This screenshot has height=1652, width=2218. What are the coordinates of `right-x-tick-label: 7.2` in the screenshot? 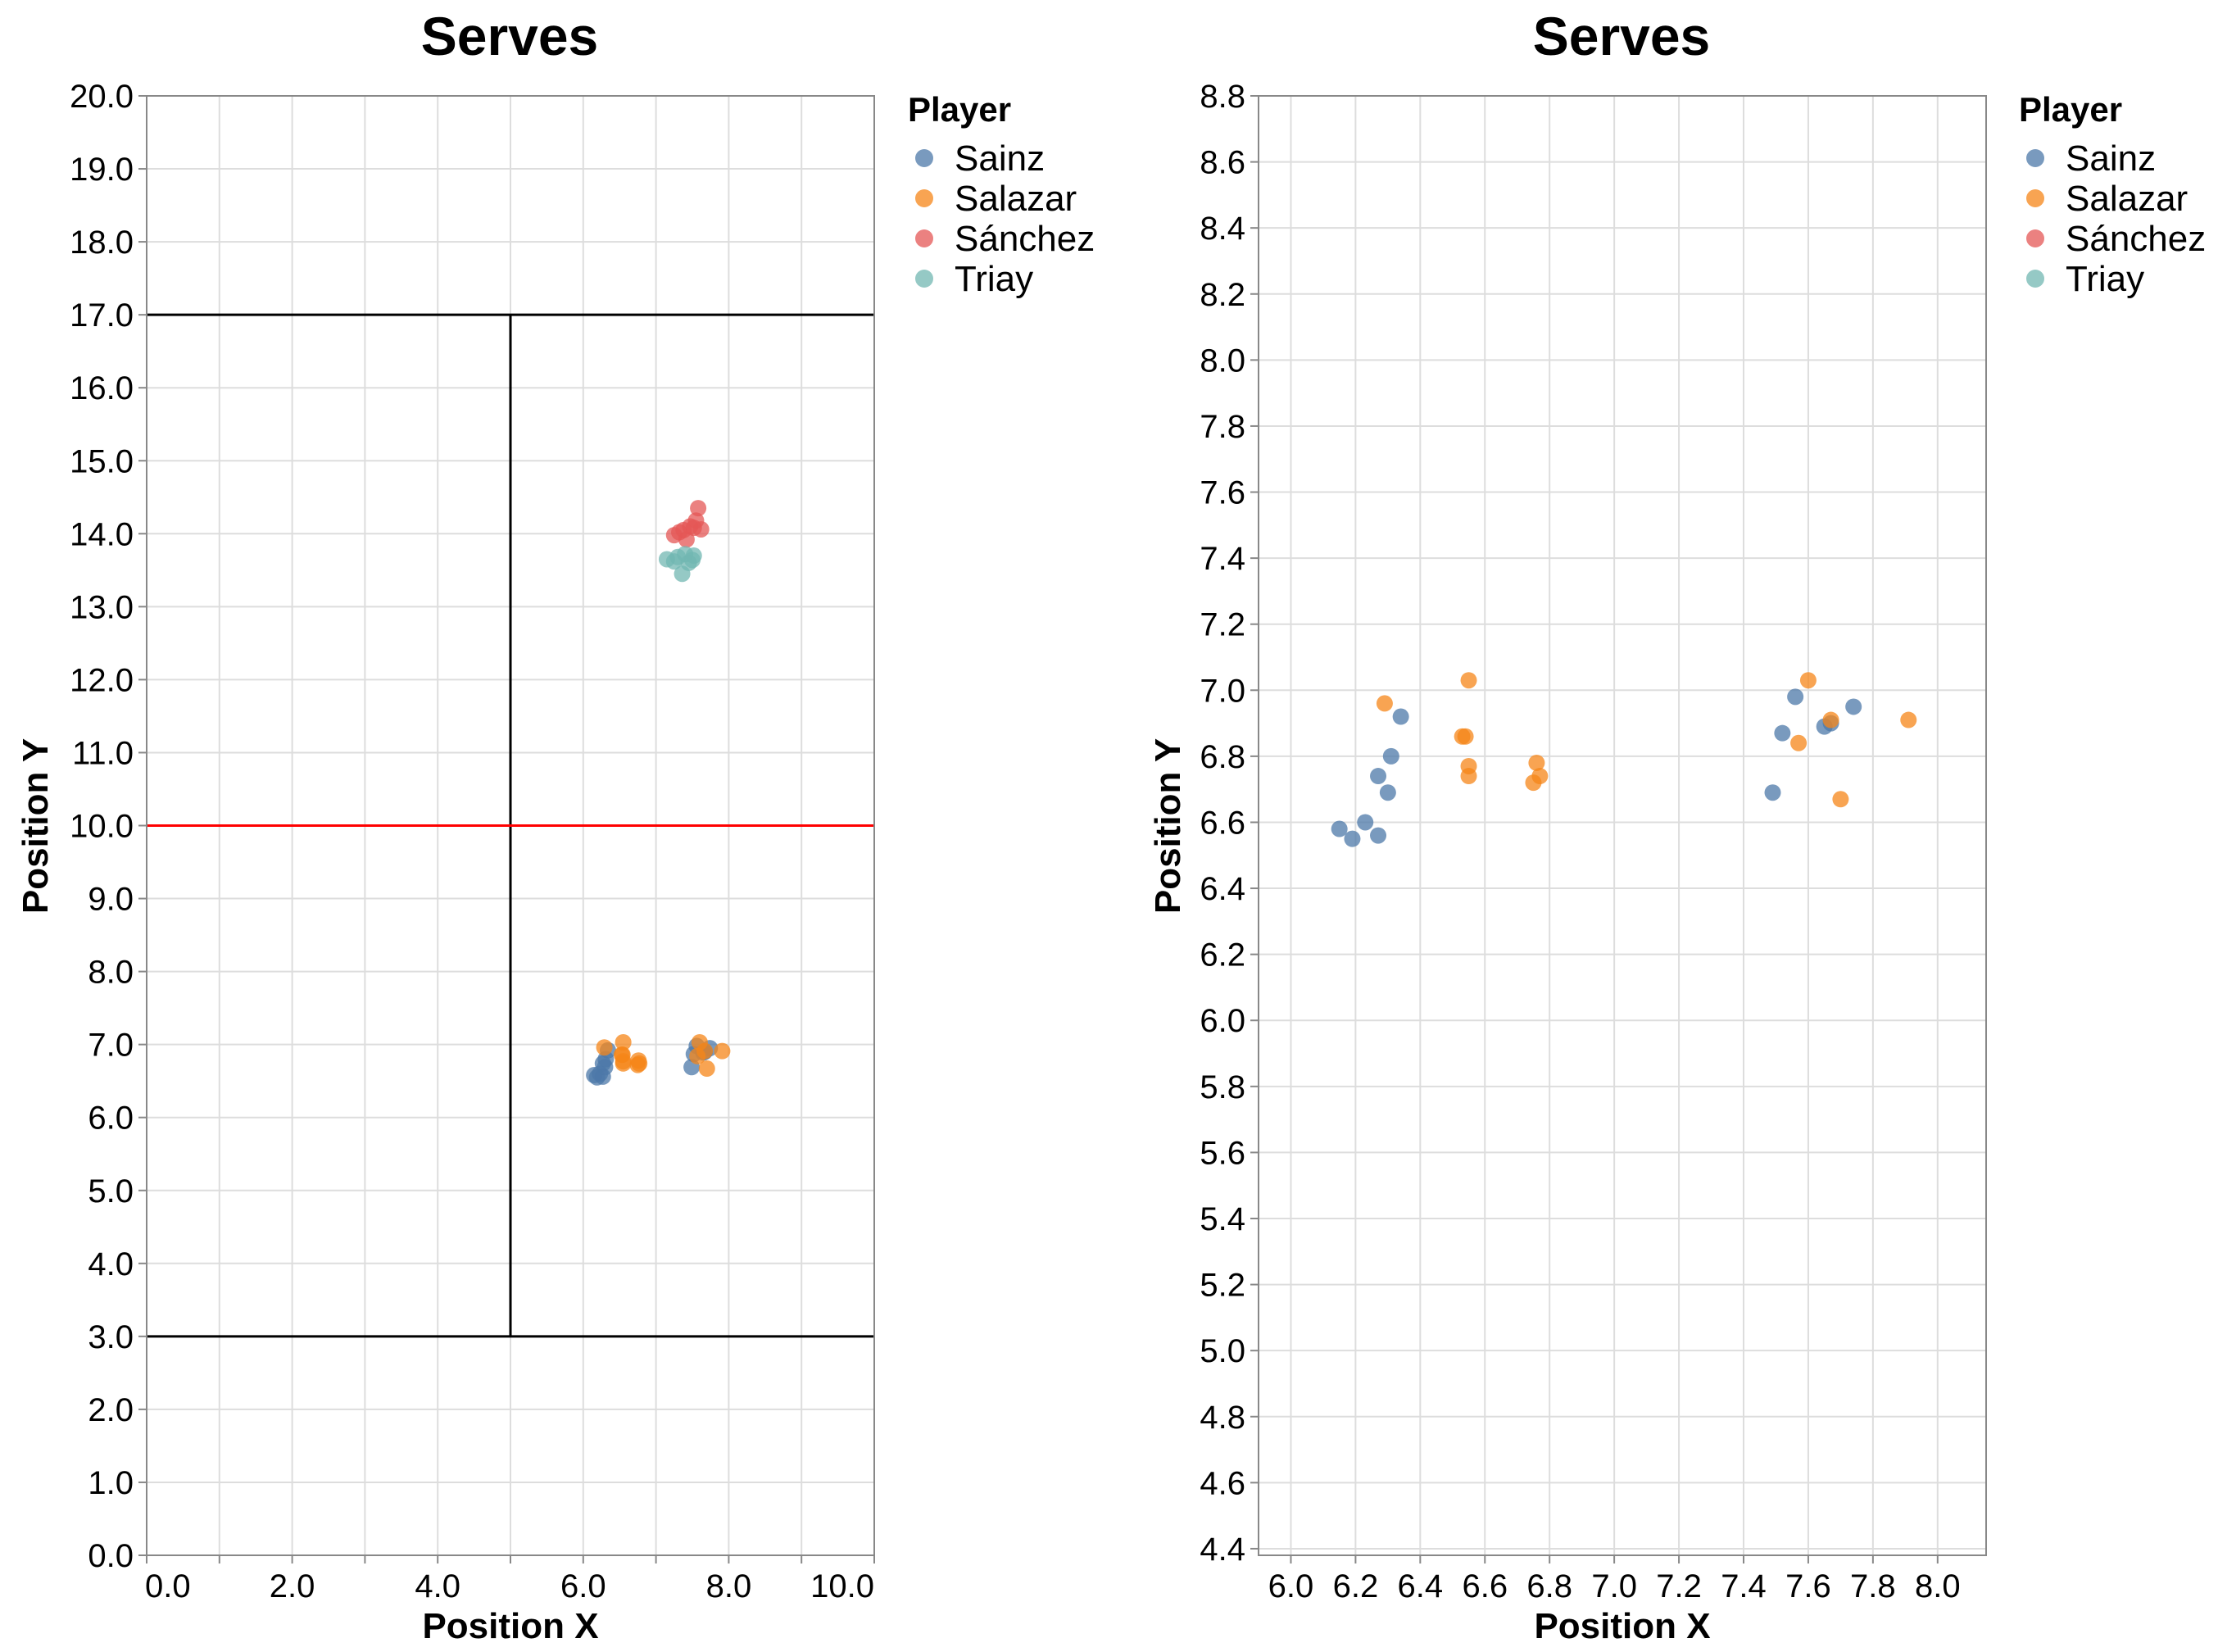 It's located at (1679, 1586).